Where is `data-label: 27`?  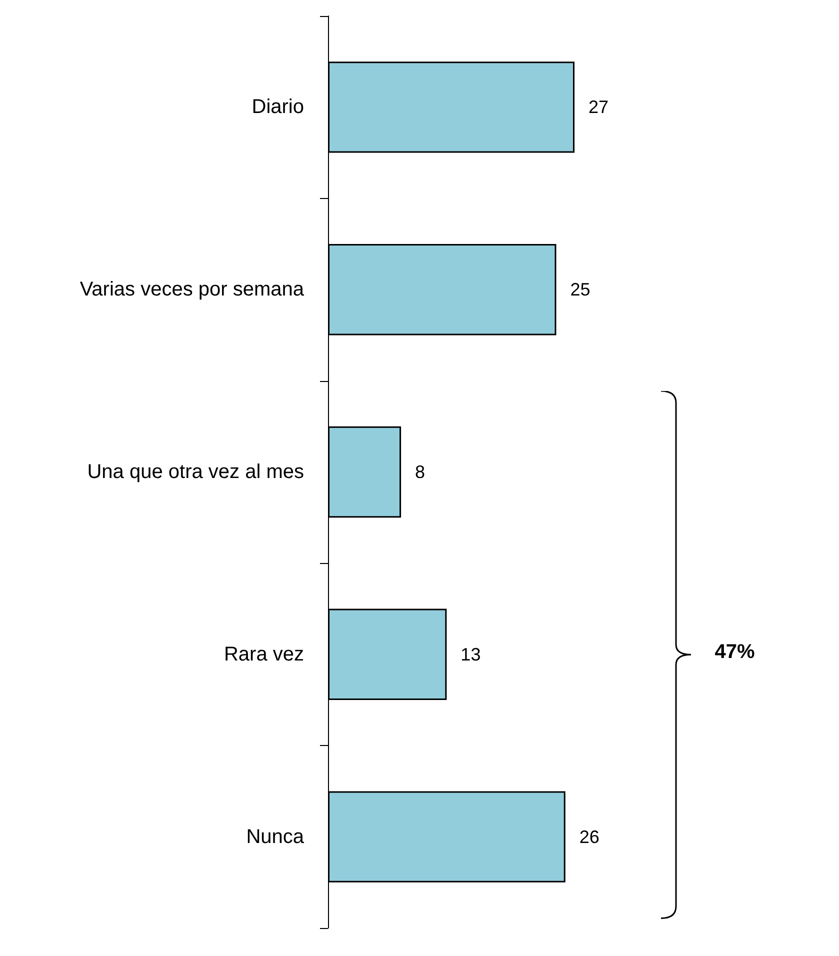 data-label: 27 is located at coordinates (598, 107).